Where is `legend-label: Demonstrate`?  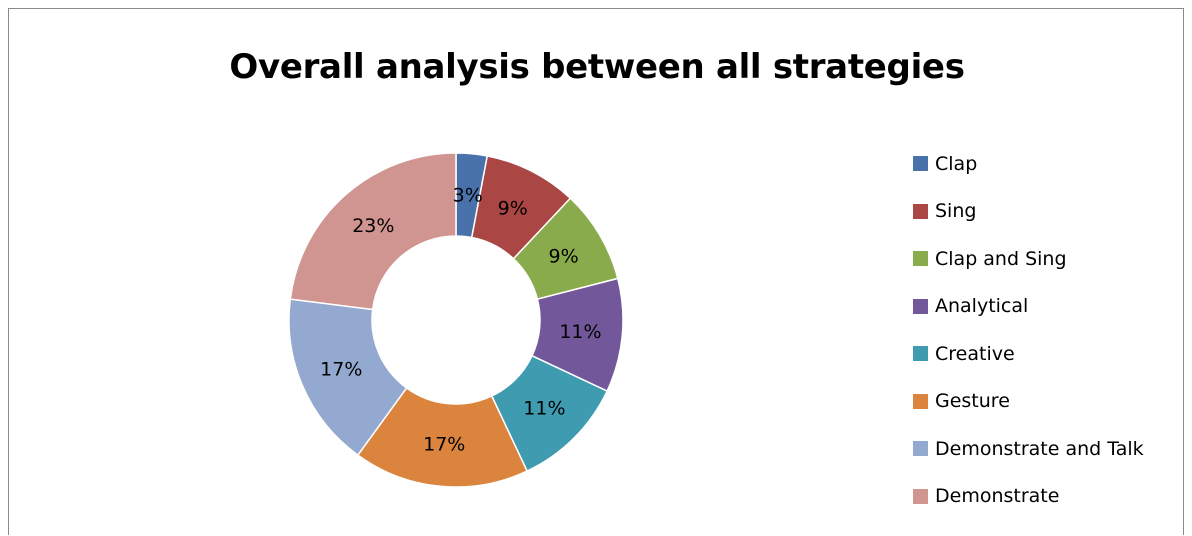
legend-label: Demonstrate is located at coordinates (997, 496).